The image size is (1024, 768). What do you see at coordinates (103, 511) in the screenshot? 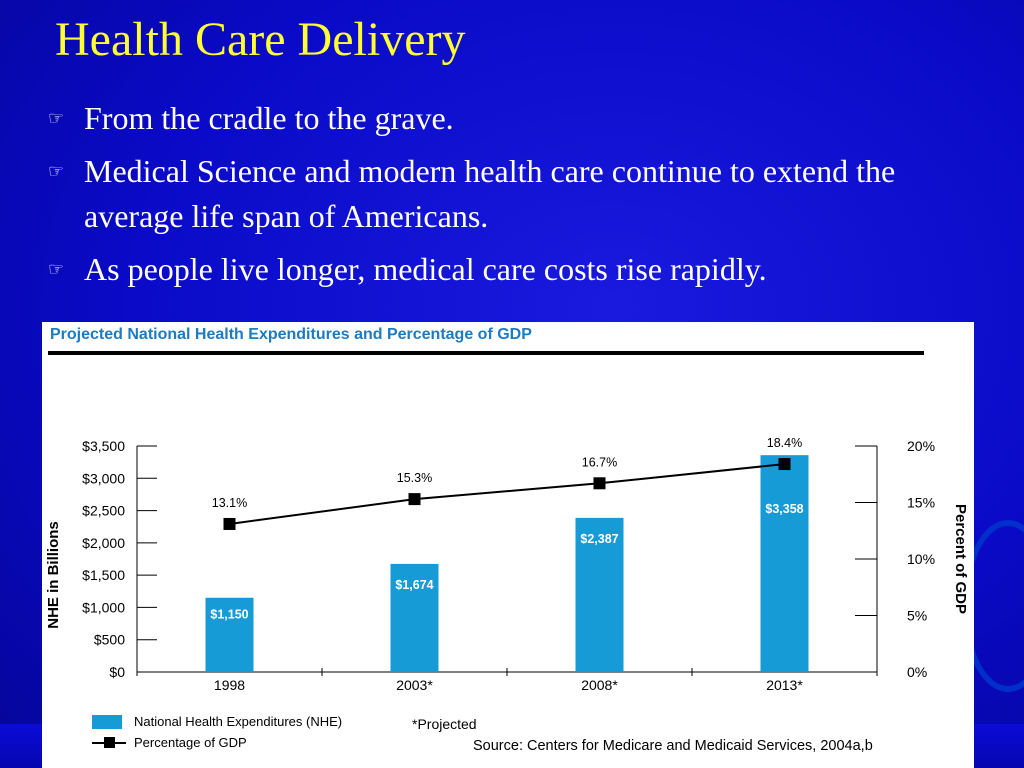
I see `y-tick-label-left: $2,500` at bounding box center [103, 511].